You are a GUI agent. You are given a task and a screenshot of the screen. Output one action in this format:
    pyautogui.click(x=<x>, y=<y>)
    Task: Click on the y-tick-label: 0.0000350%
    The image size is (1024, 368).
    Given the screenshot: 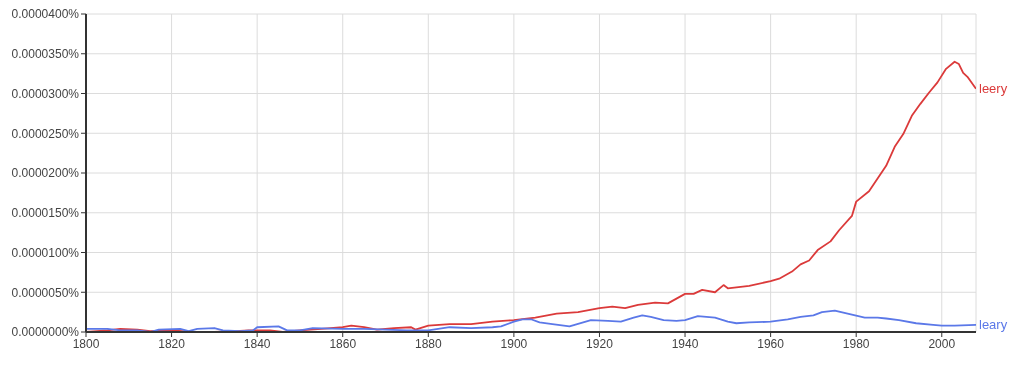 What is the action you would take?
    pyautogui.click(x=45, y=54)
    